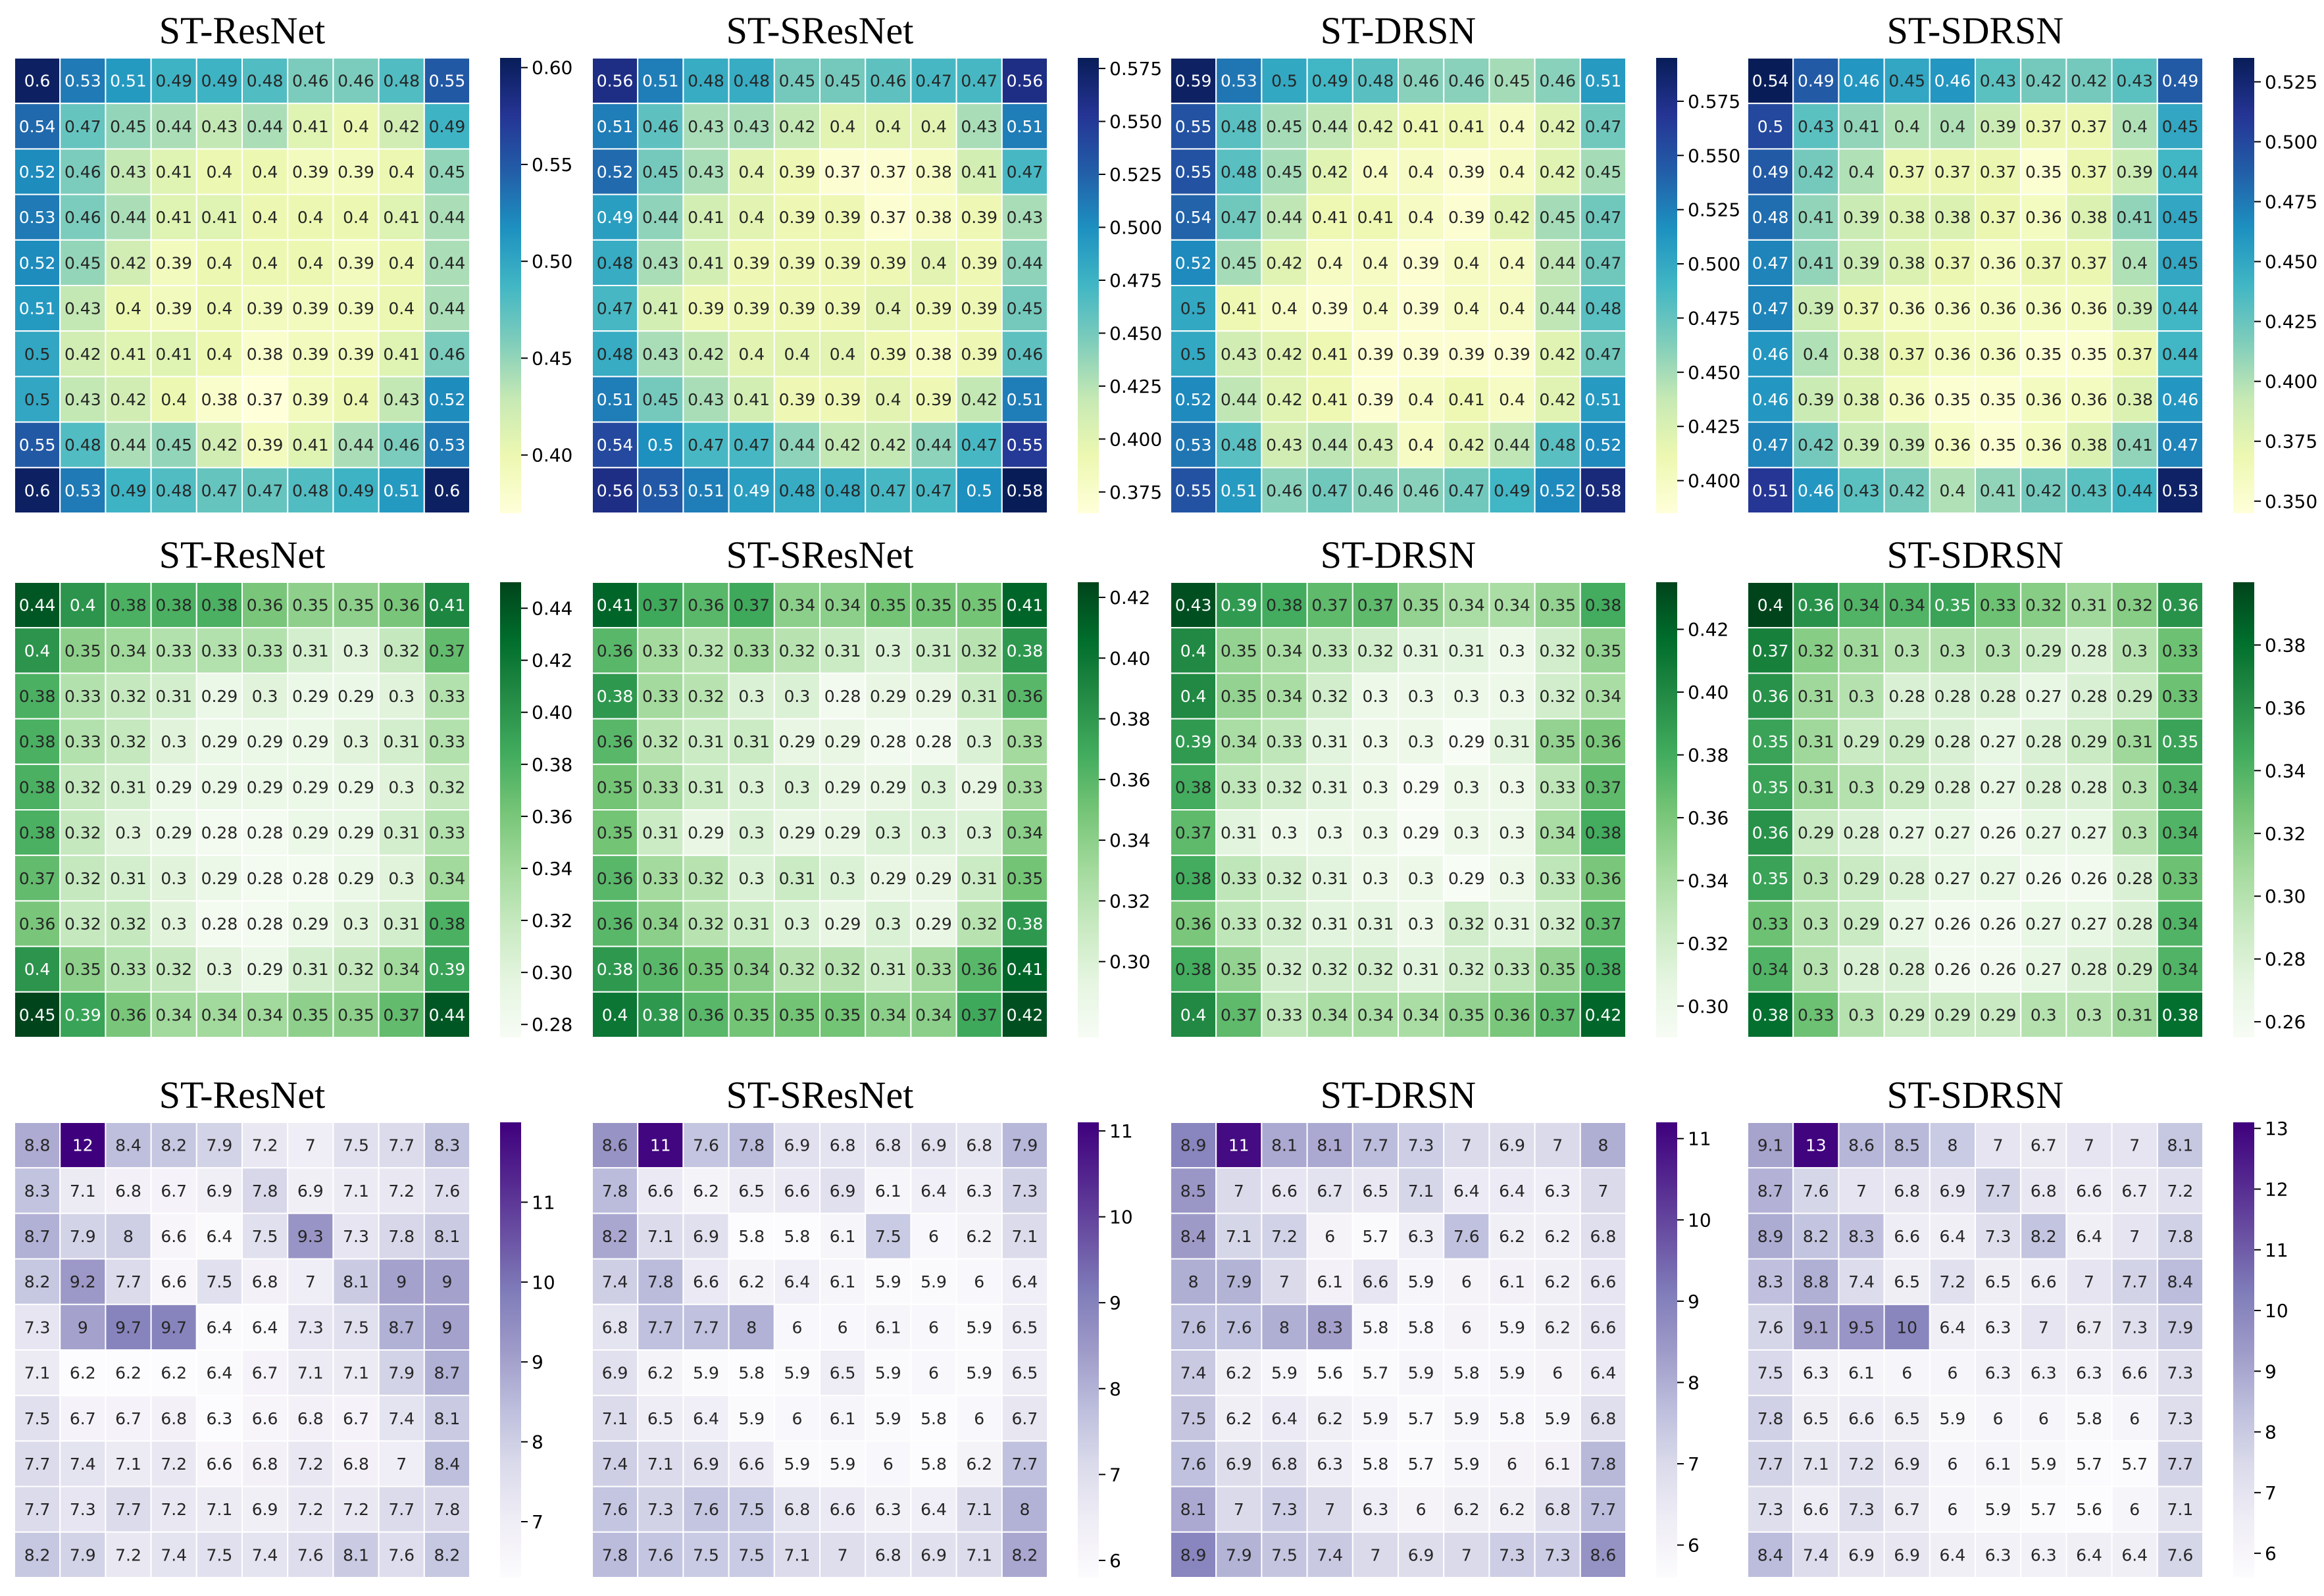 This screenshot has width=2324, height=1596. What do you see at coordinates (2291, 442) in the screenshot?
I see `colorbar-tick-label: 0.375` at bounding box center [2291, 442].